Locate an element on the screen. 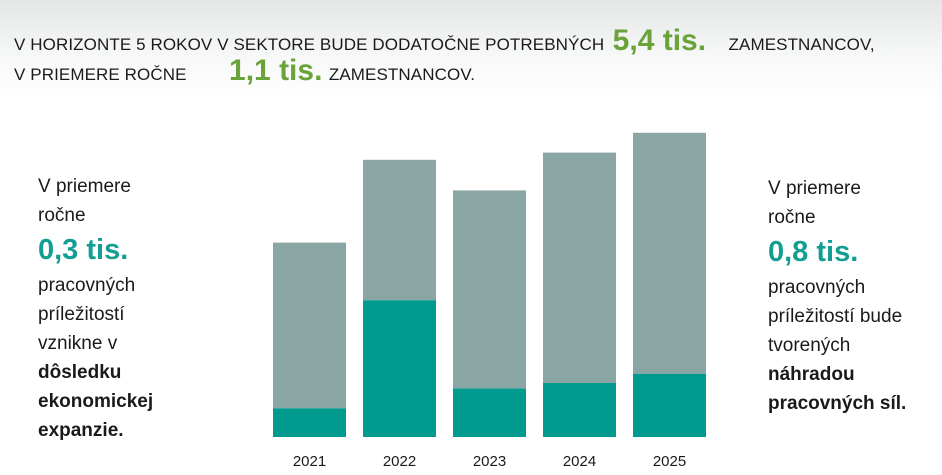 This screenshot has height=475, width=942. left-note-value: 0,3 tis. is located at coordinates (83, 250).